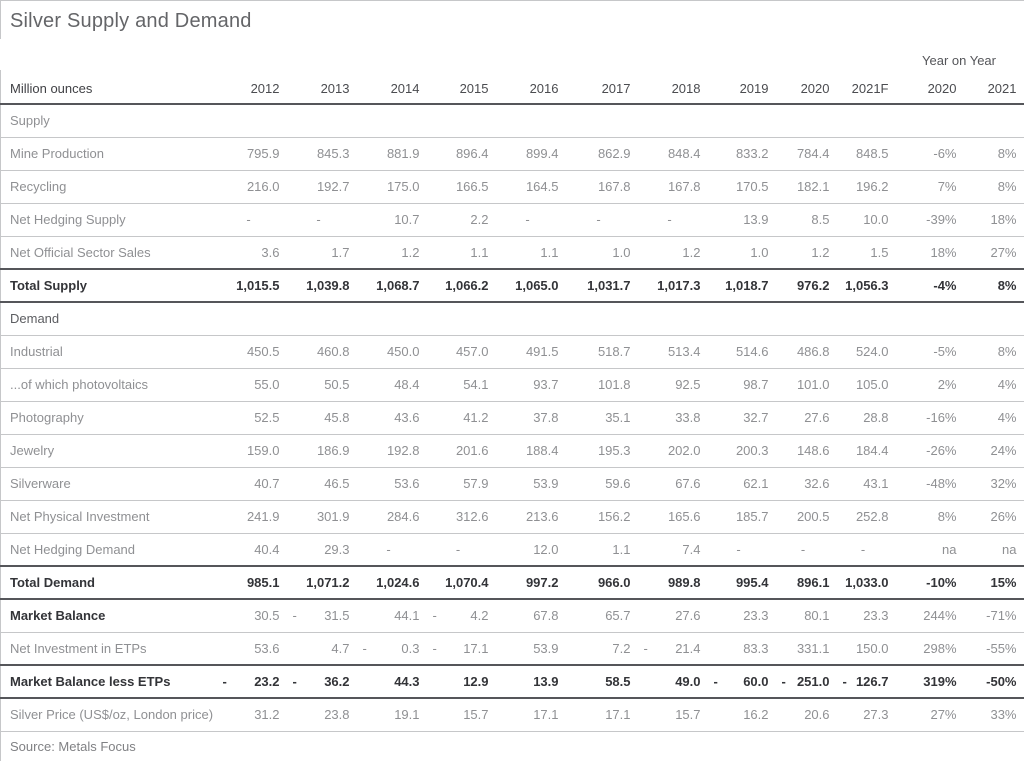 The height and width of the screenshot is (761, 1024). I want to click on value-cell: -23.2, so click(253, 681).